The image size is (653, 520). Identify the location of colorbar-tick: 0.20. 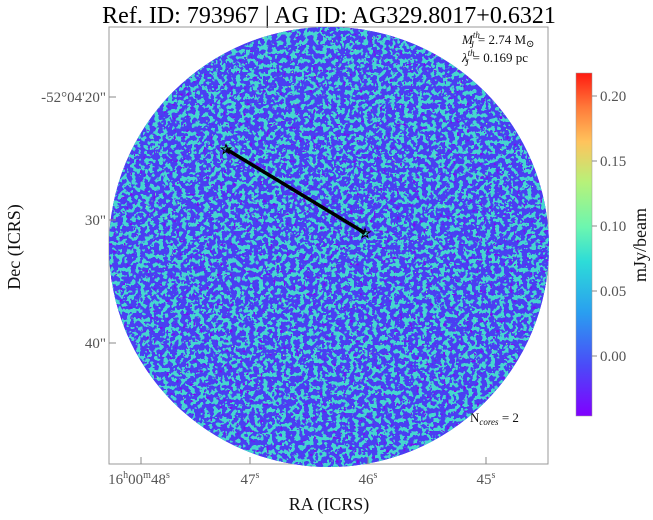
(613, 97).